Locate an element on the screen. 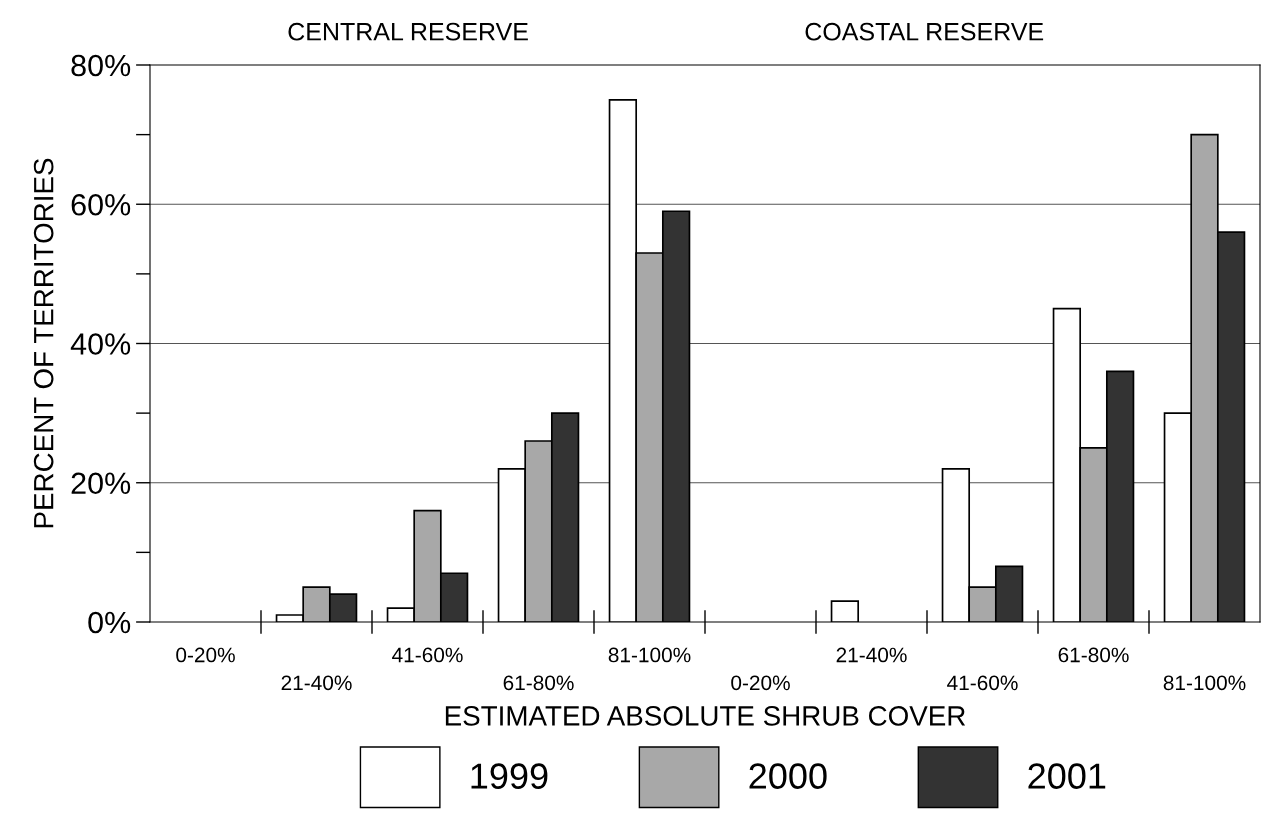 This screenshot has width=1265, height=840. x-axis-title: ESTIMATED ABSOLUTE SHRUB COVER is located at coordinates (705, 716).